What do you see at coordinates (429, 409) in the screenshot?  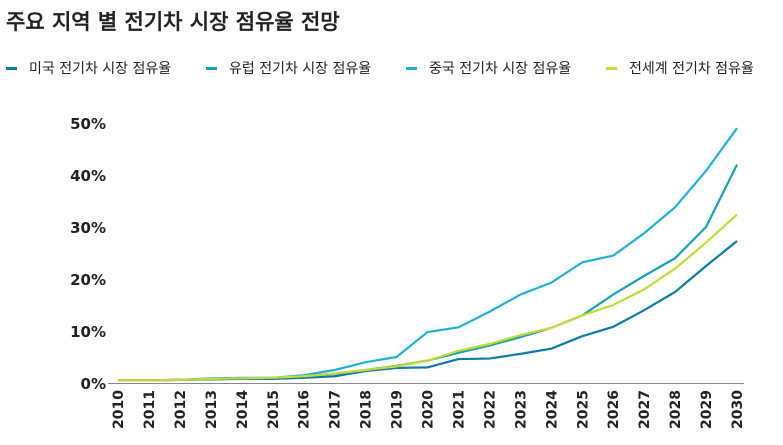 I see `x-tick-label: 2020` at bounding box center [429, 409].